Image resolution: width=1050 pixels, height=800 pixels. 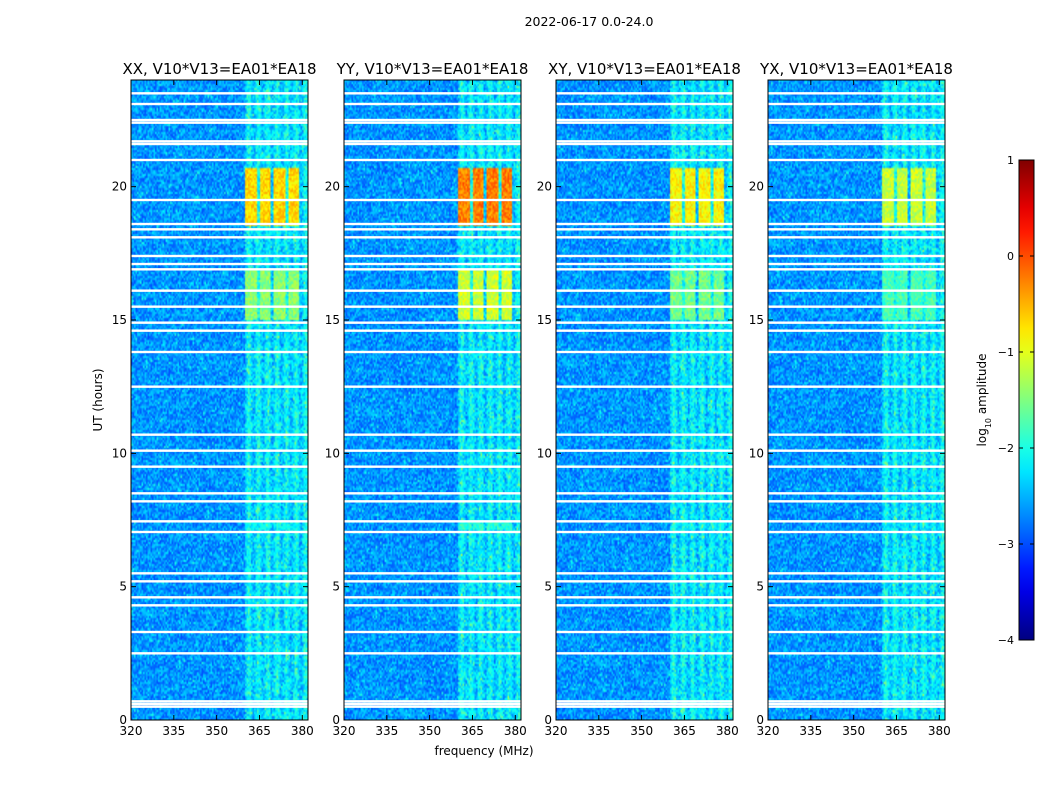 What do you see at coordinates (219, 69) in the screenshot?
I see `panel-title: XX, V10*V13=EA01*EA18` at bounding box center [219, 69].